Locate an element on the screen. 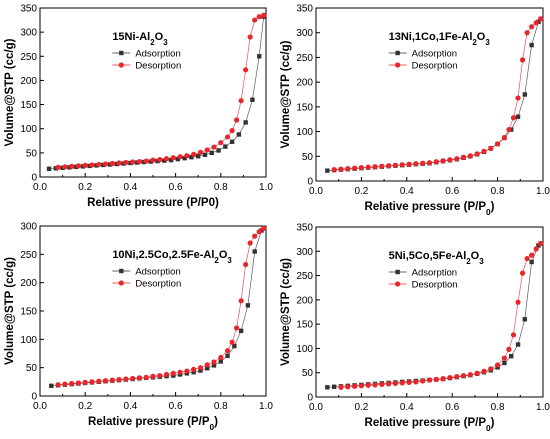 This screenshot has width=550, height=439. y-tick-label: 350 is located at coordinates (304, 9).